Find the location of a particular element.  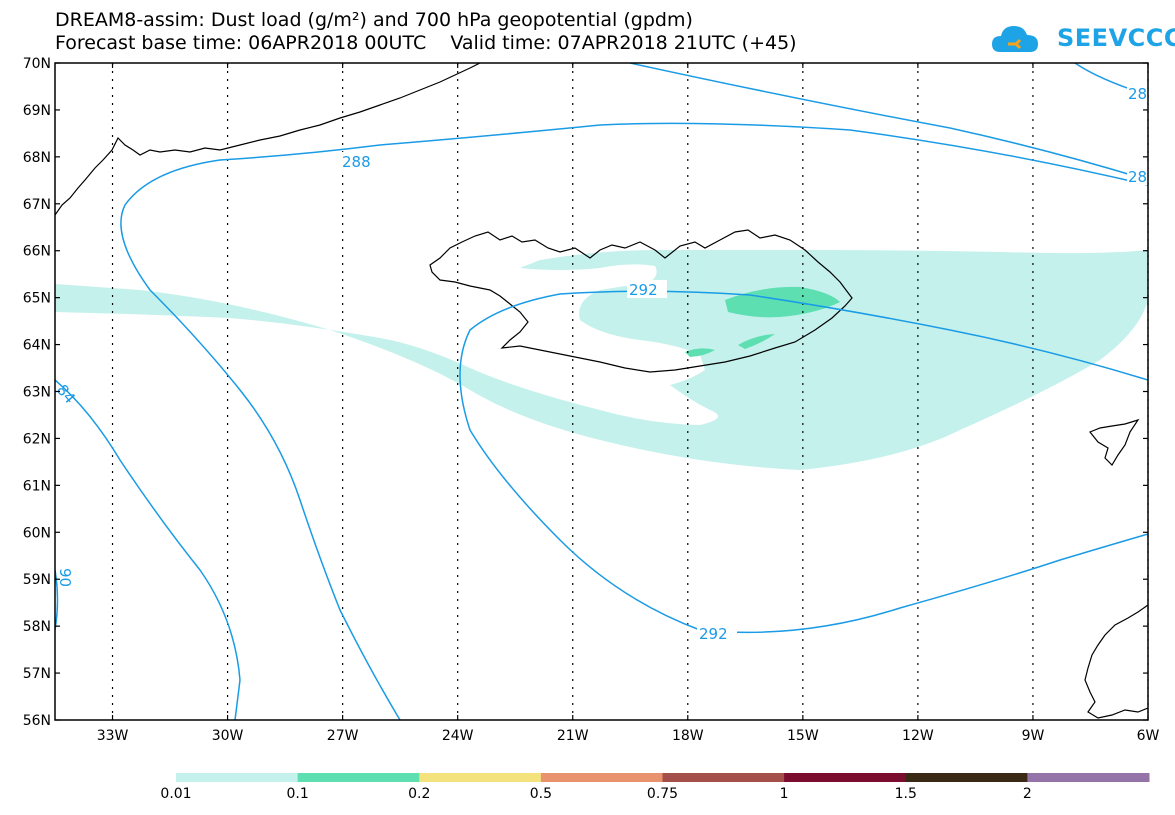

faroe-coast is located at coordinates (1114, 442).